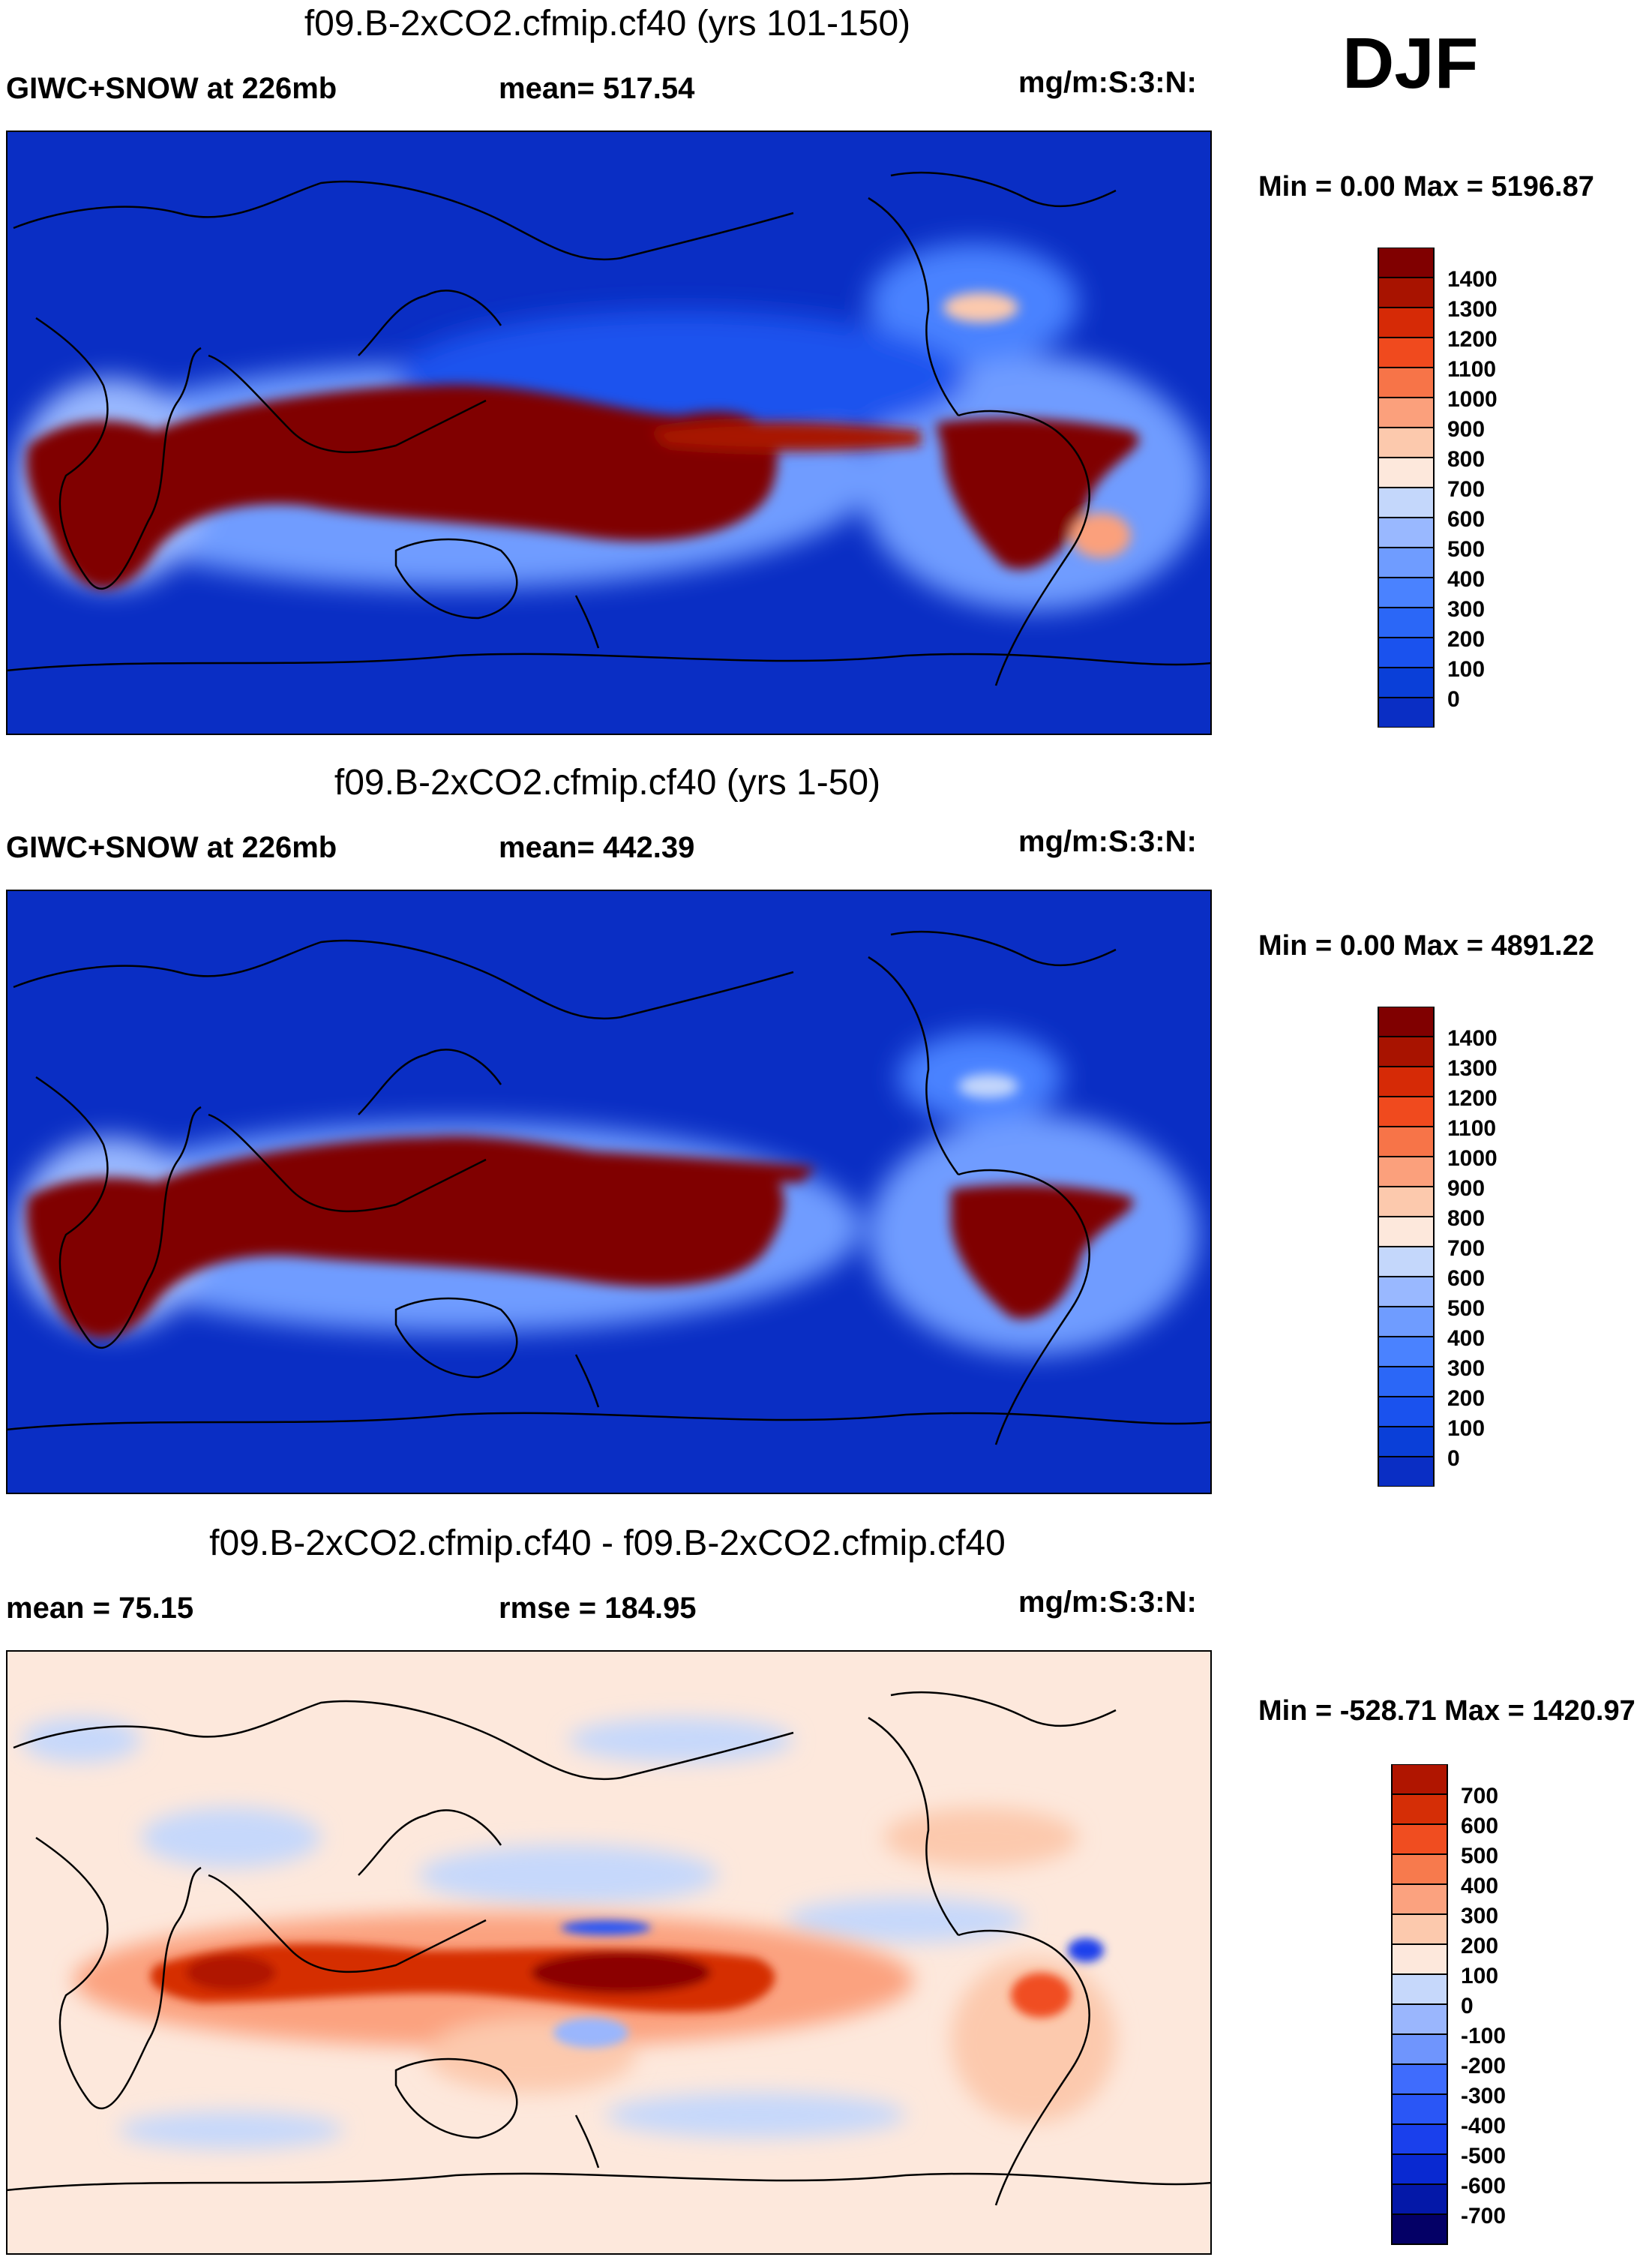 The image size is (1652, 2263). Describe the element at coordinates (1483, 2126) in the screenshot. I see `panel3-colorbar-label: -400` at that location.